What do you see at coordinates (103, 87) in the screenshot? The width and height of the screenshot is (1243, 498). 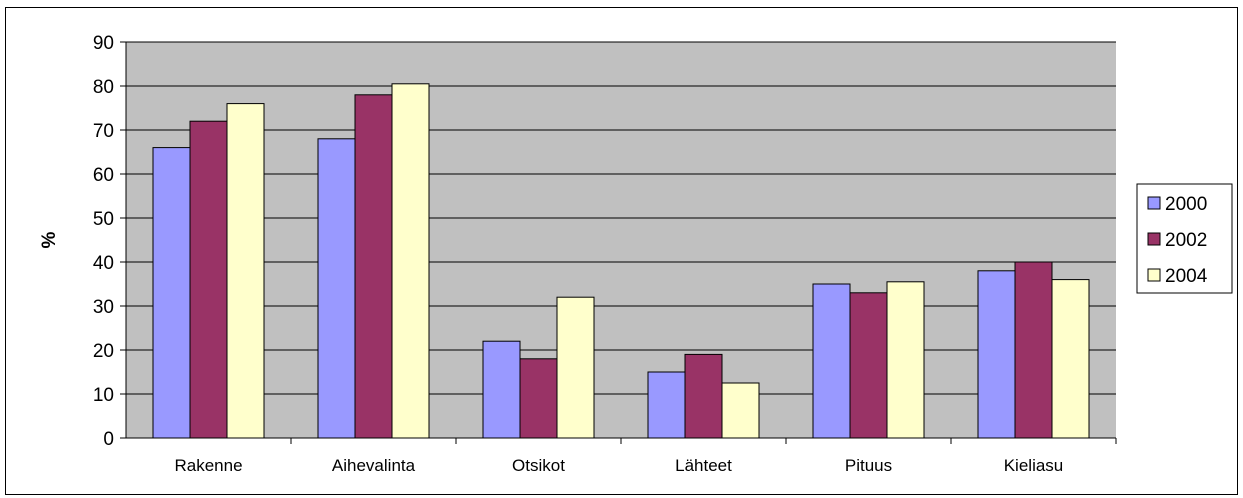 I see `y-tick-label: 80` at bounding box center [103, 87].